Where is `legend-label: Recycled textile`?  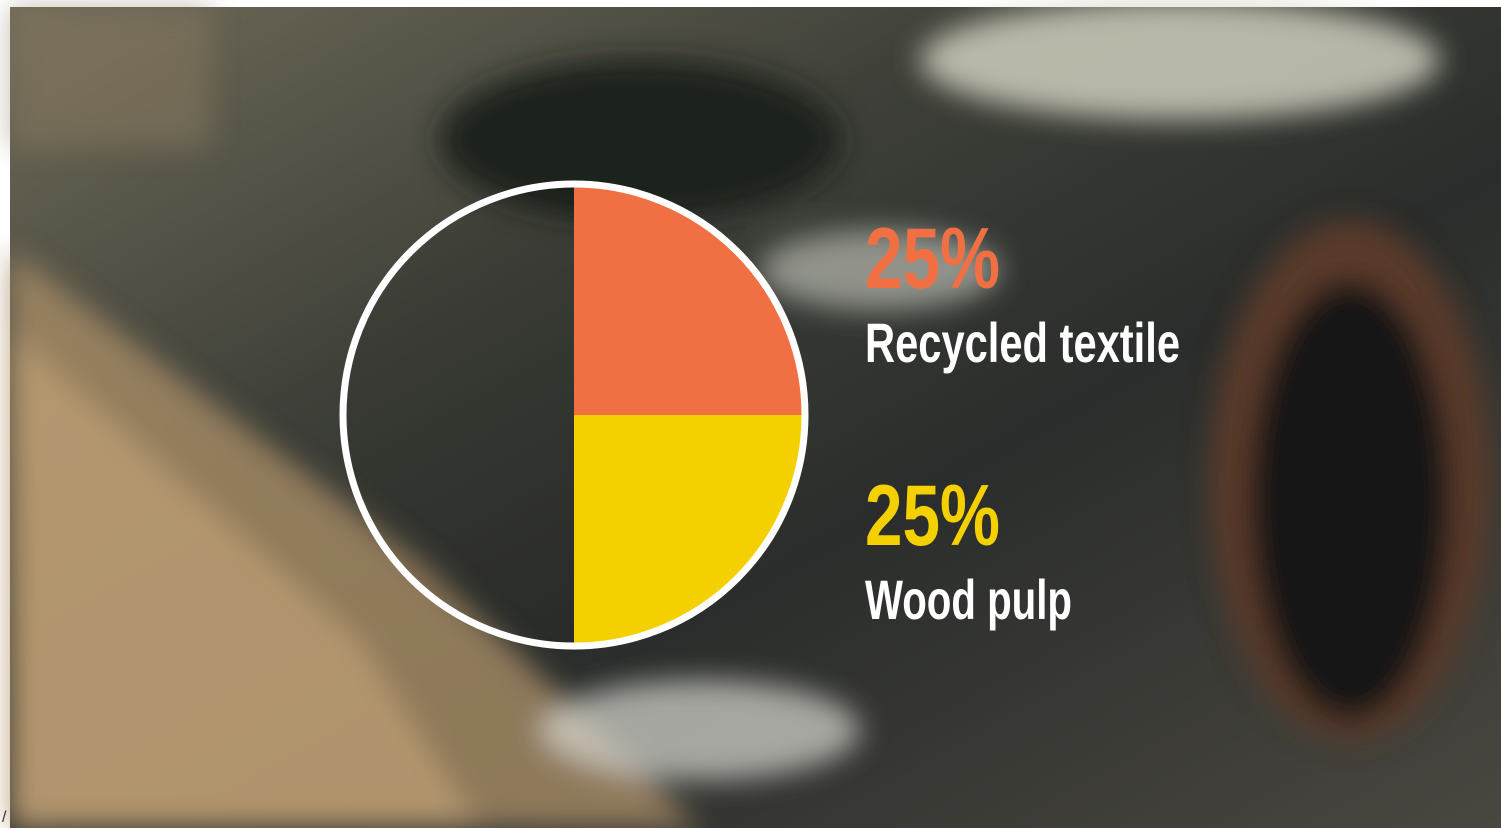 legend-label: Recycled textile is located at coordinates (1022, 342).